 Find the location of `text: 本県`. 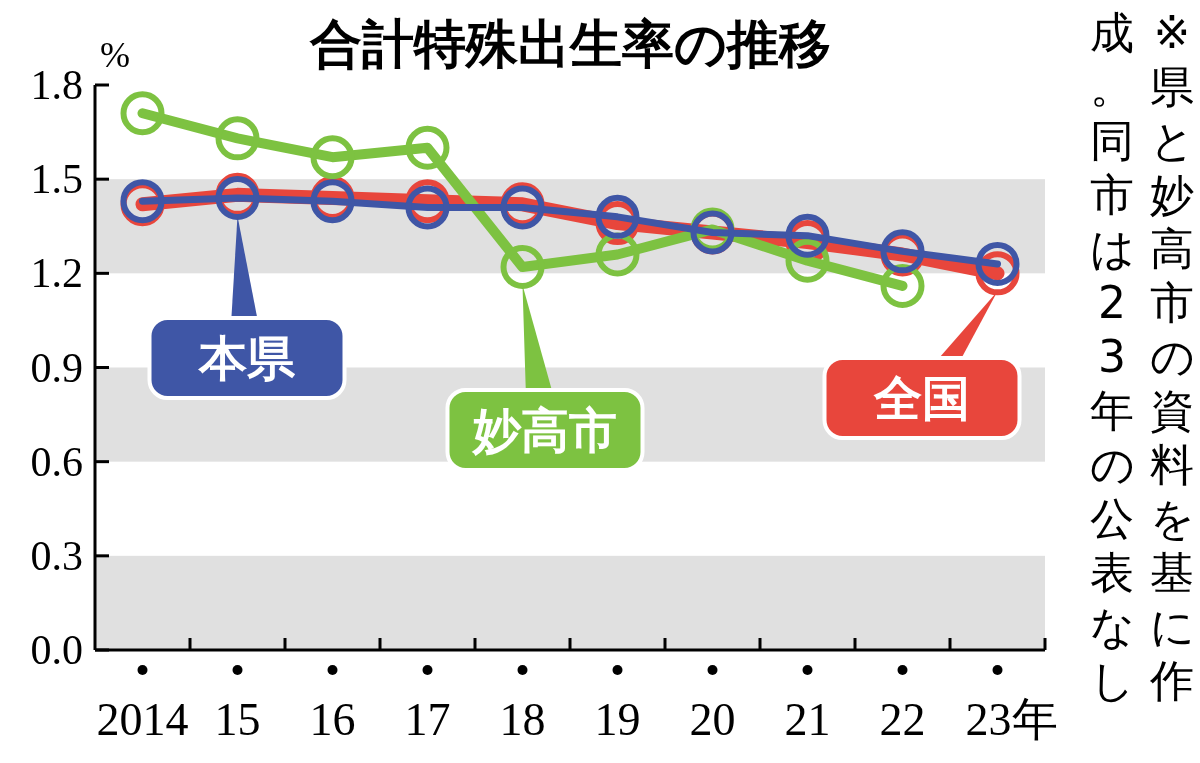

text: 本県 is located at coordinates (247, 358).